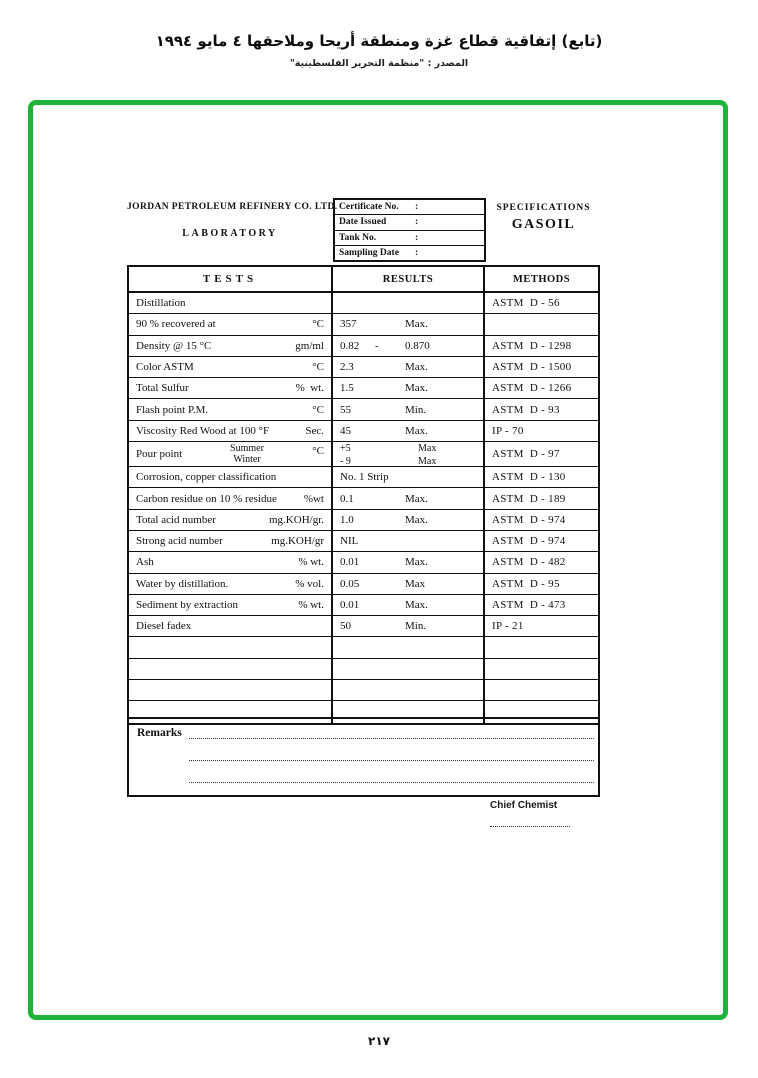 The height and width of the screenshot is (1078, 758). I want to click on results-cell: 1.5 Max., so click(409, 388).